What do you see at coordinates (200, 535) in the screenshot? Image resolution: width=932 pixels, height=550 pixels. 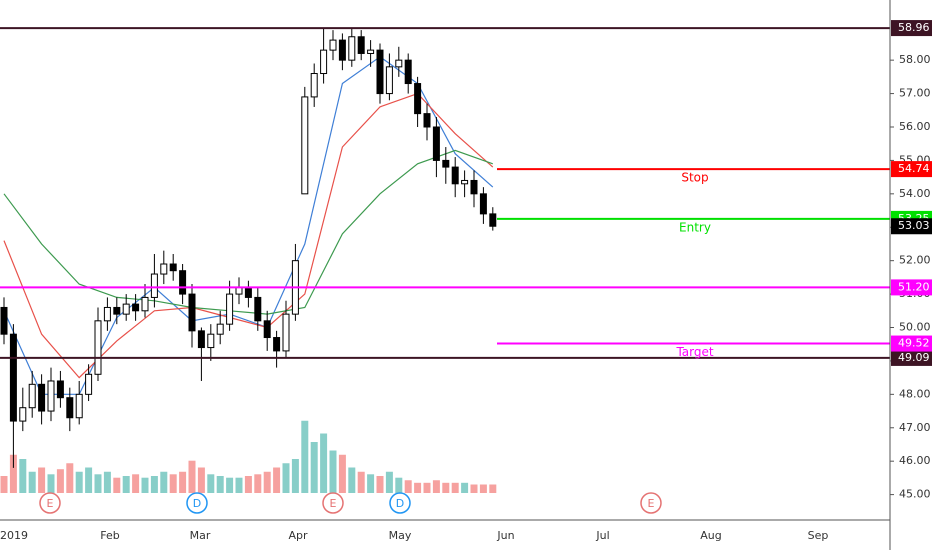 I see `x-tick-label: Mar` at bounding box center [200, 535].